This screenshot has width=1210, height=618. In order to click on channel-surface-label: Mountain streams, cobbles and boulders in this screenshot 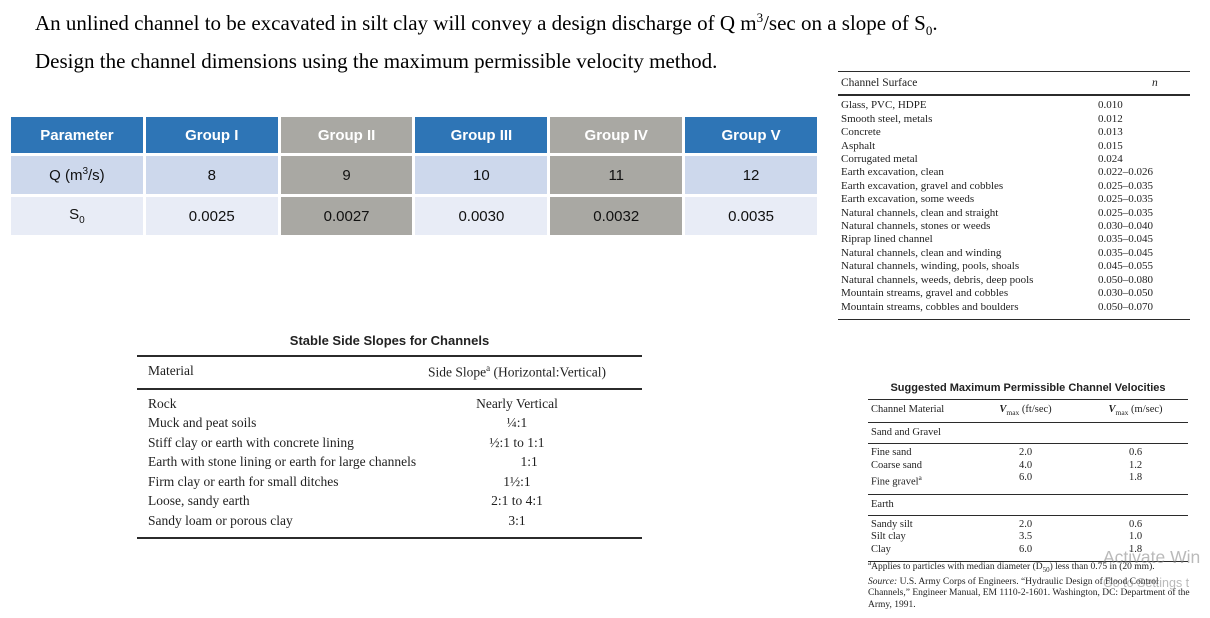, I will do `click(930, 306)`.